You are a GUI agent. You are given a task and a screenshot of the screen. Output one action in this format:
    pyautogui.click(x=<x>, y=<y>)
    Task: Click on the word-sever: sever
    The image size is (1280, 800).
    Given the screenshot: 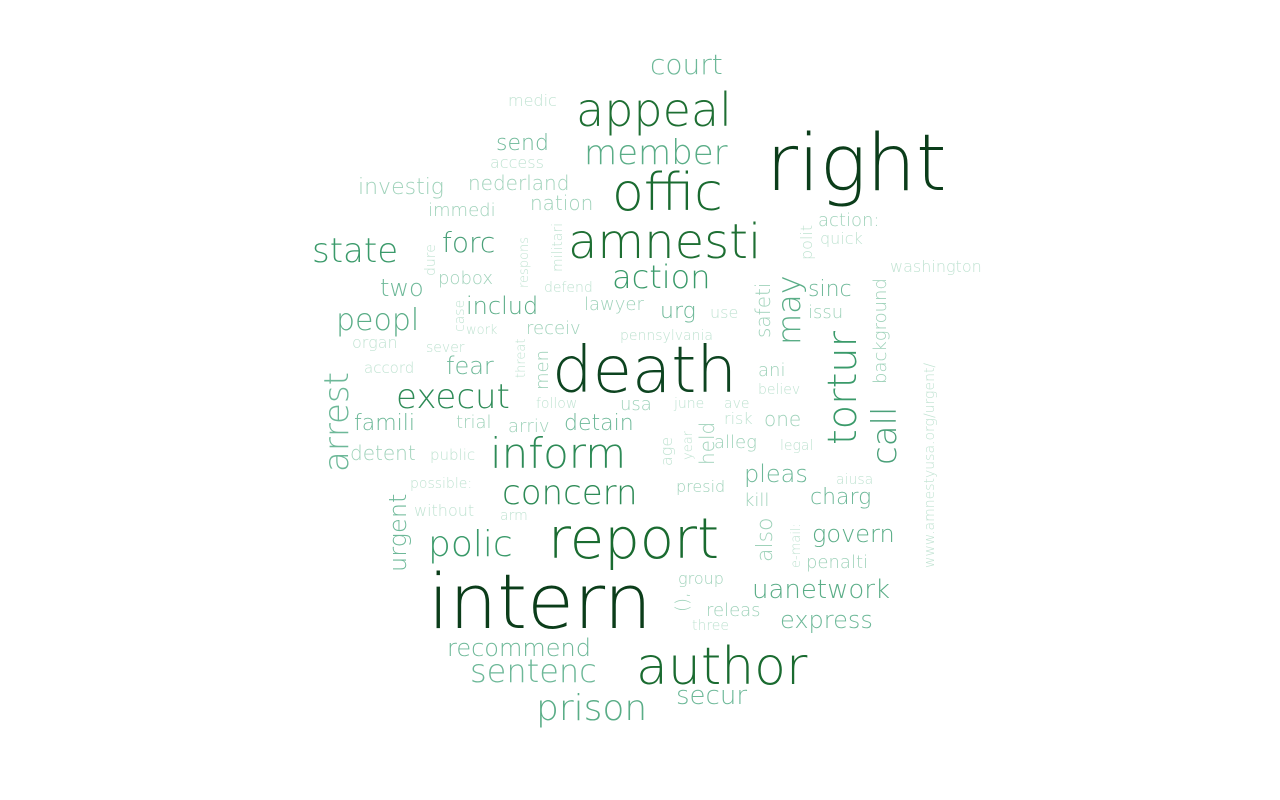 What is the action you would take?
    pyautogui.click(x=445, y=348)
    